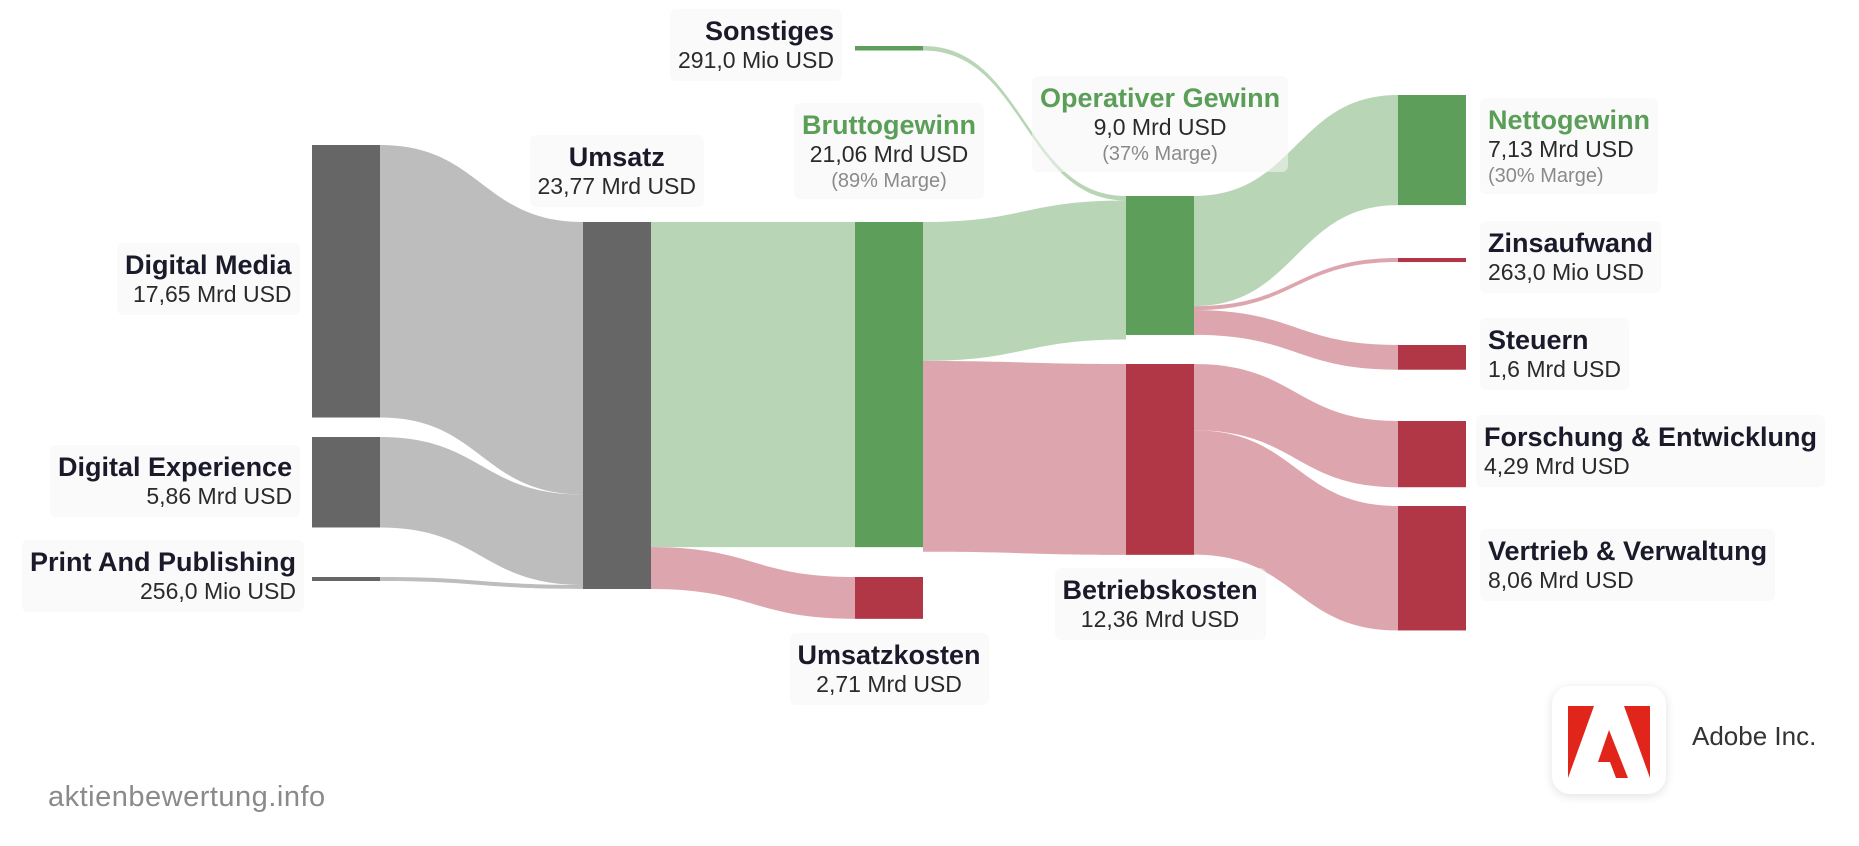 The width and height of the screenshot is (1859, 846). What do you see at coordinates (481, 320) in the screenshot?
I see `link-digital_media-to-umsatz` at bounding box center [481, 320].